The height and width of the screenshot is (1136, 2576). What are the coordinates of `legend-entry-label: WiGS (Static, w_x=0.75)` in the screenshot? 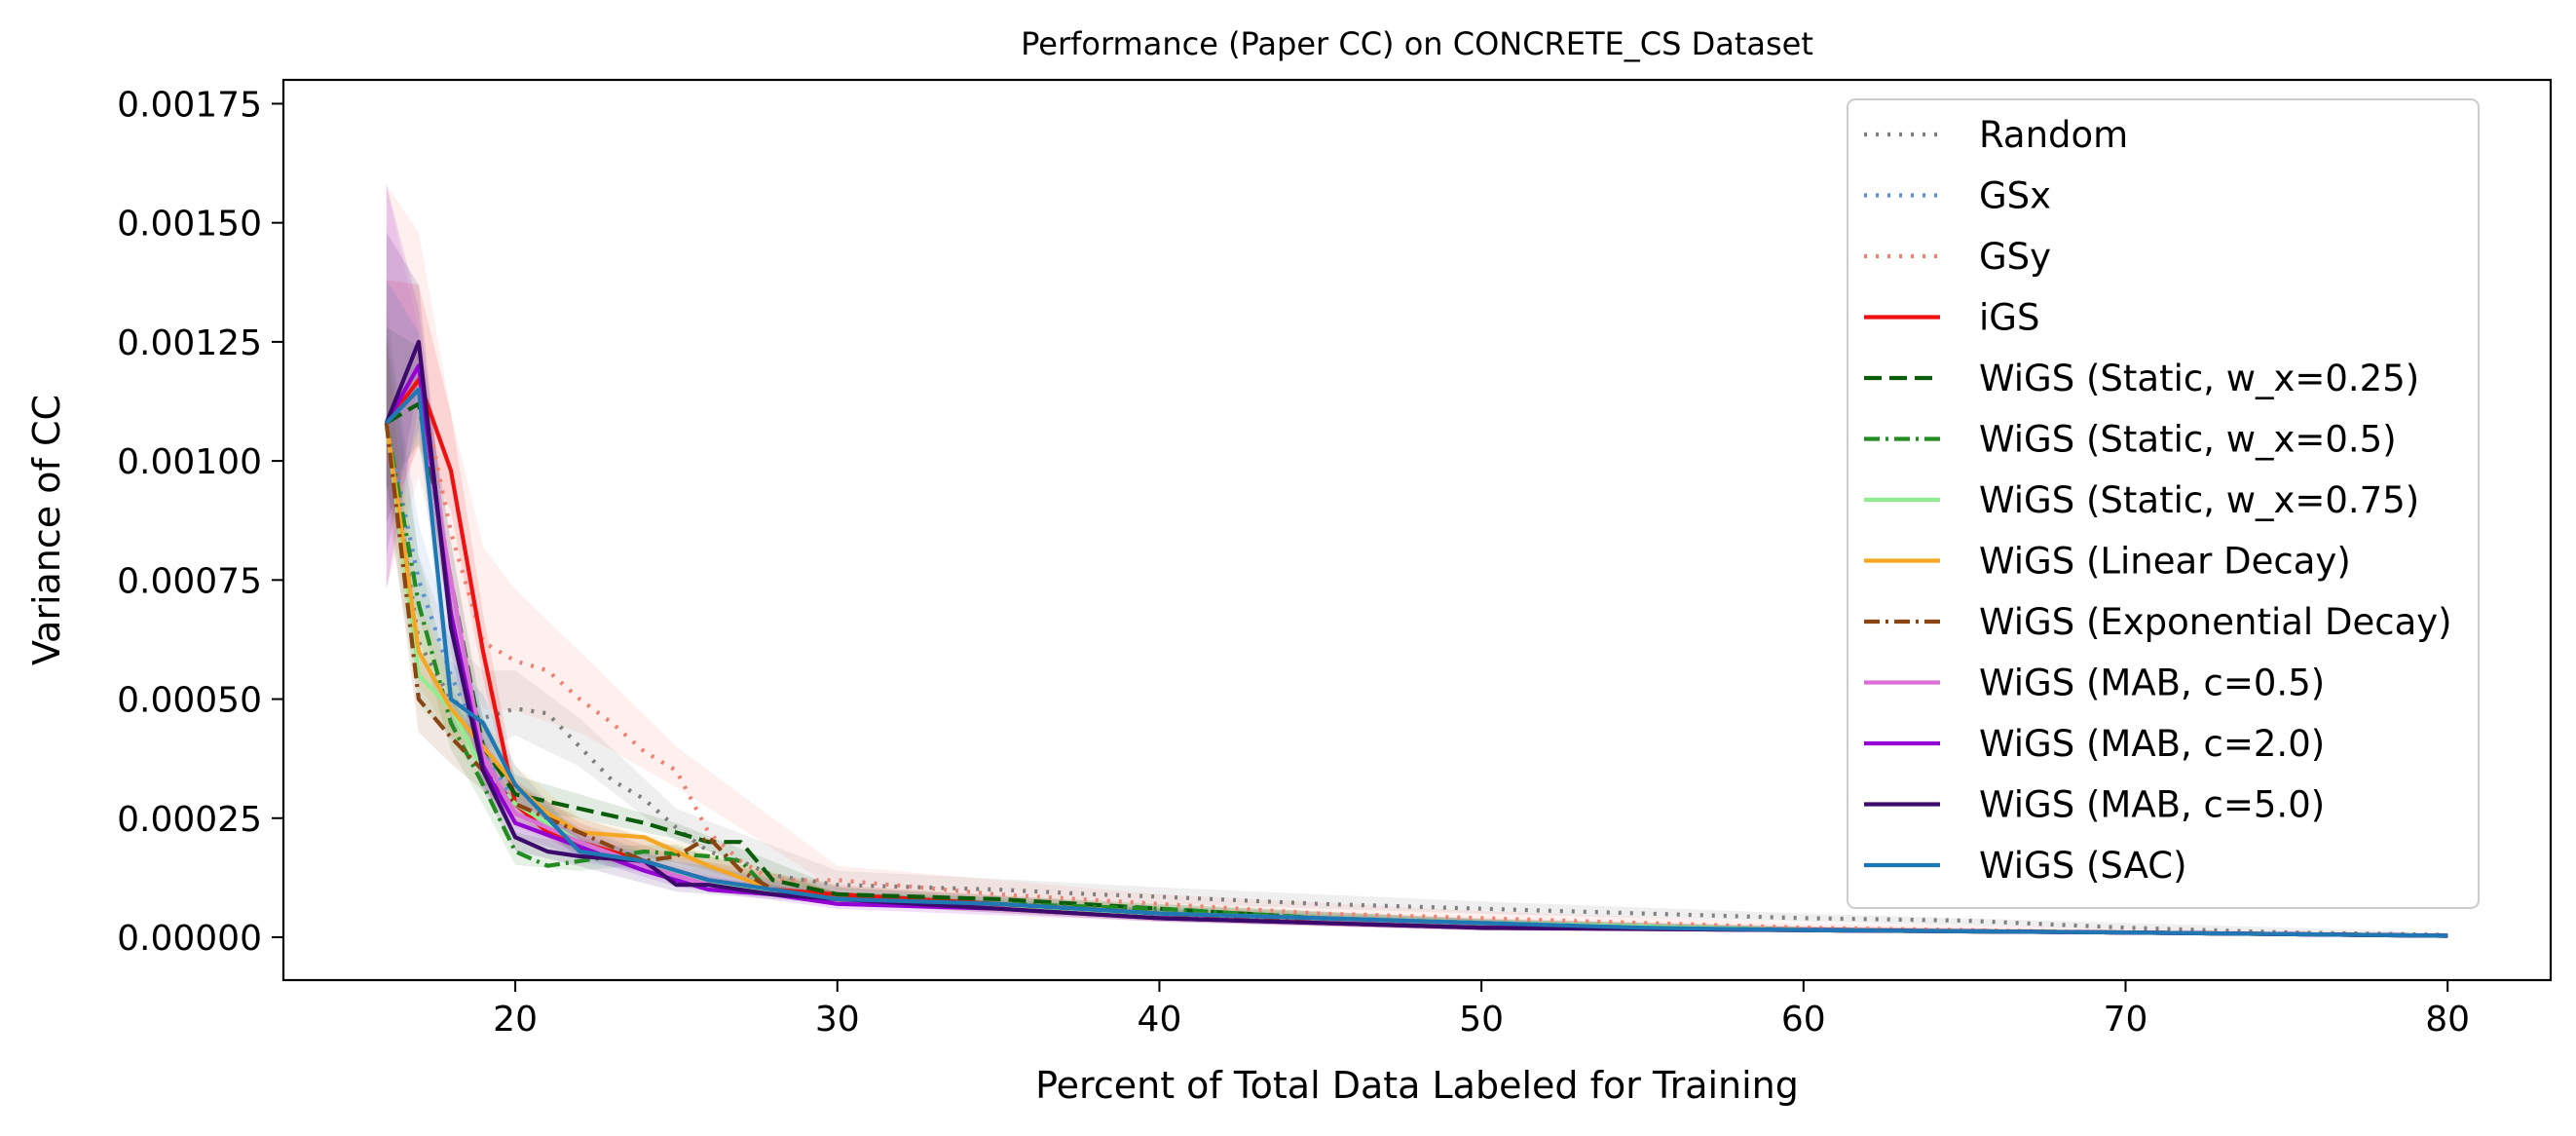 It's located at (2199, 500).